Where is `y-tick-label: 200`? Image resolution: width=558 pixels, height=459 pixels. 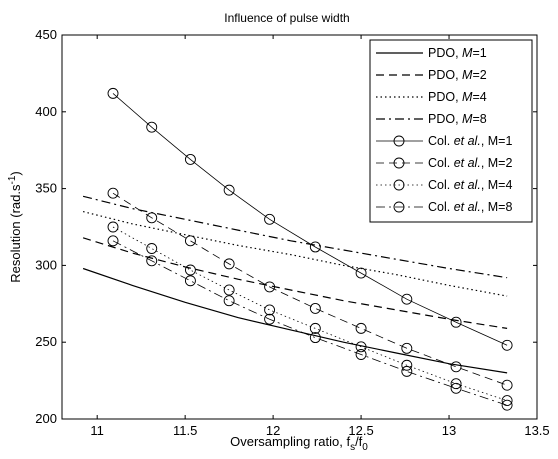
y-tick-label: 200 is located at coordinates (46, 418).